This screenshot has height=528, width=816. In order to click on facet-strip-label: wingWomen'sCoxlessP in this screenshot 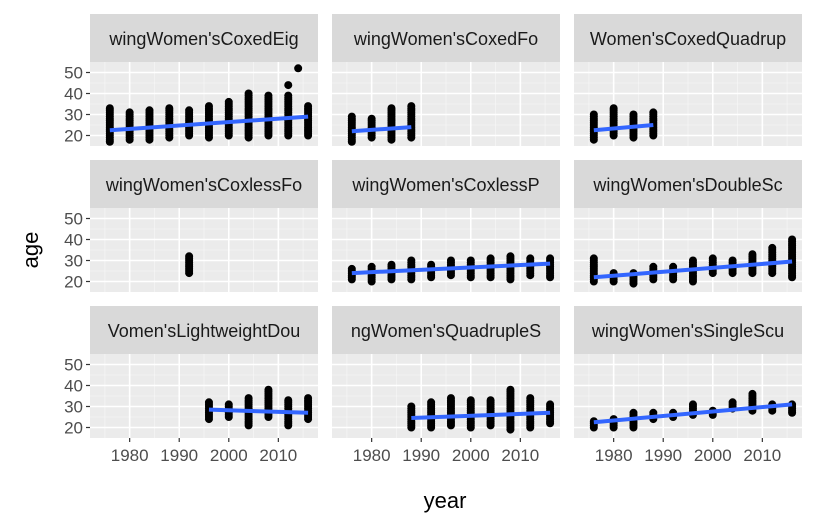, I will do `click(445, 185)`.